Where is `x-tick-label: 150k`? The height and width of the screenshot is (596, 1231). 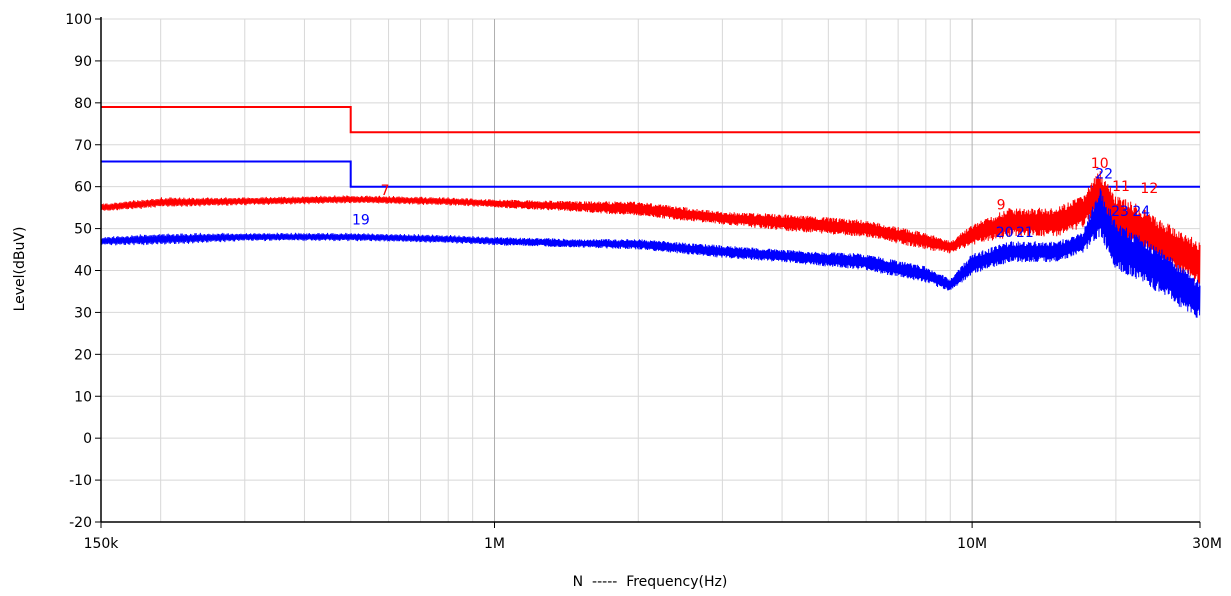 x-tick-label: 150k is located at coordinates (102, 544).